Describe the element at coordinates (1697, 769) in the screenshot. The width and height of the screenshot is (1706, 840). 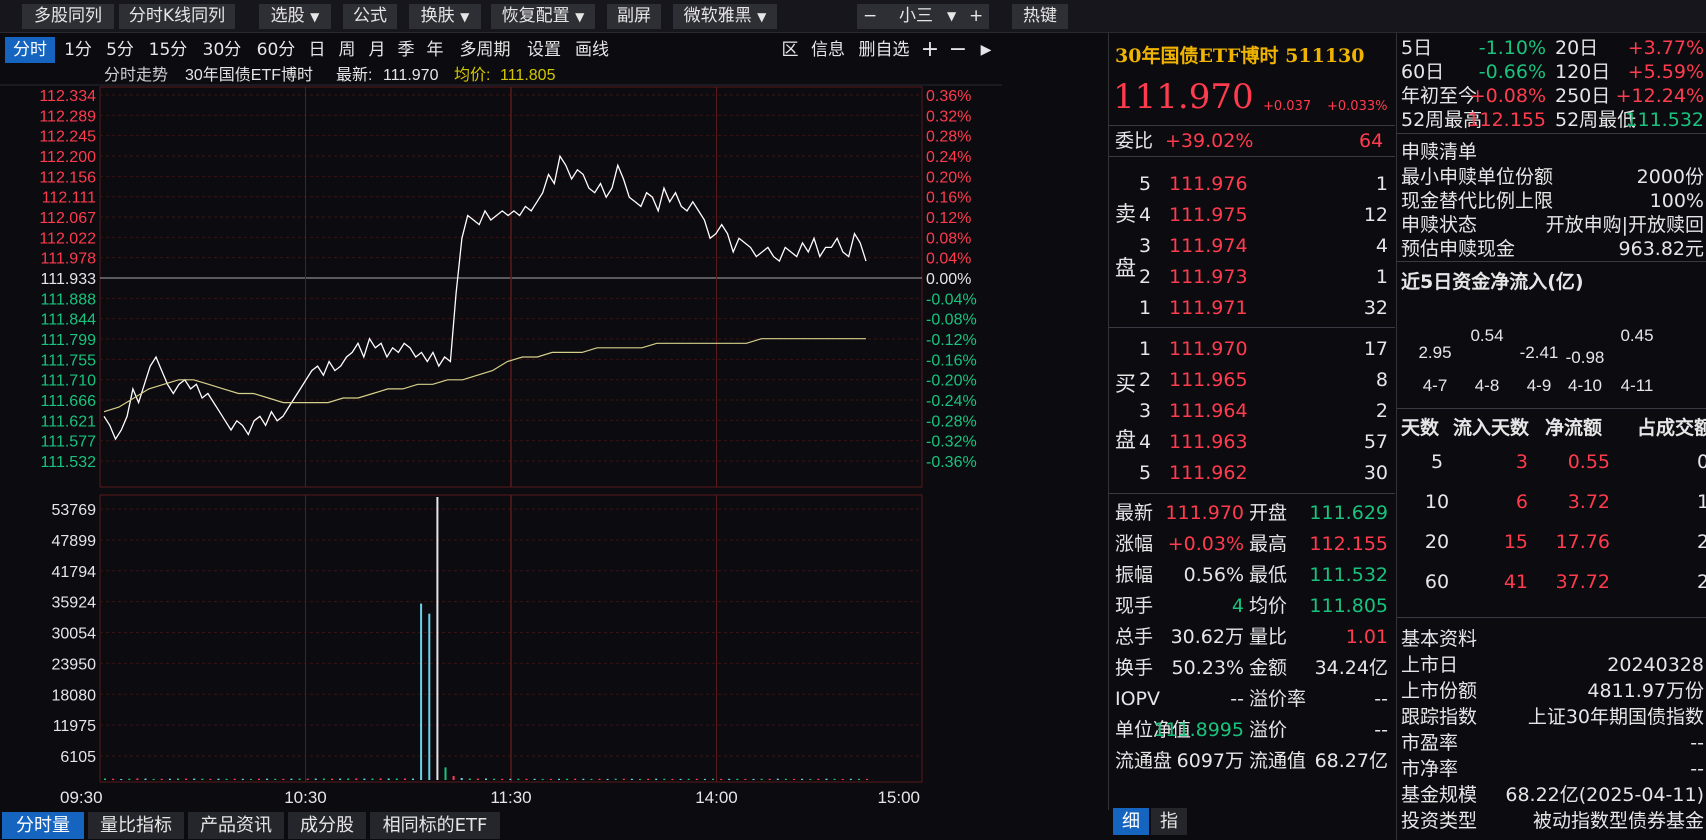
I see `basic-value: --` at that location.